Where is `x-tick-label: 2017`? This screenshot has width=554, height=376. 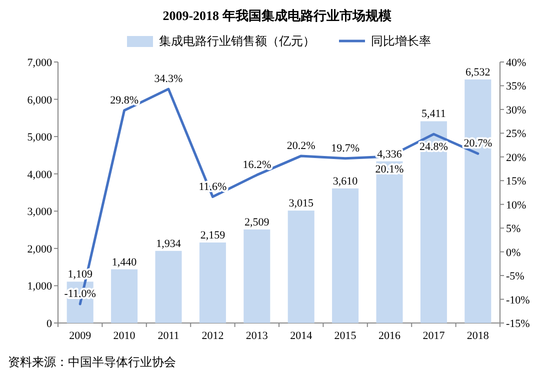
x-tick-label: 2017 is located at coordinates (434, 336).